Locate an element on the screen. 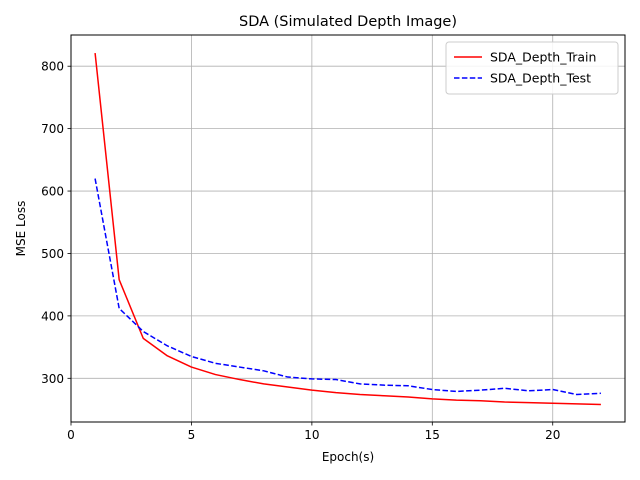 This screenshot has height=480, width=640. y-tick-label: 300 is located at coordinates (52, 379).